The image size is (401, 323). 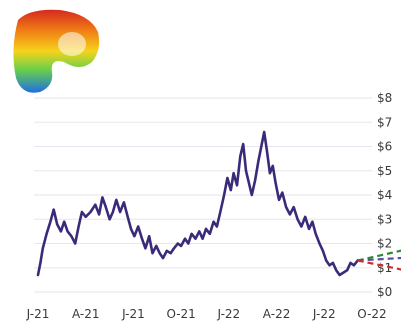 I want to click on y-tick-label: $8, so click(x=384, y=98).